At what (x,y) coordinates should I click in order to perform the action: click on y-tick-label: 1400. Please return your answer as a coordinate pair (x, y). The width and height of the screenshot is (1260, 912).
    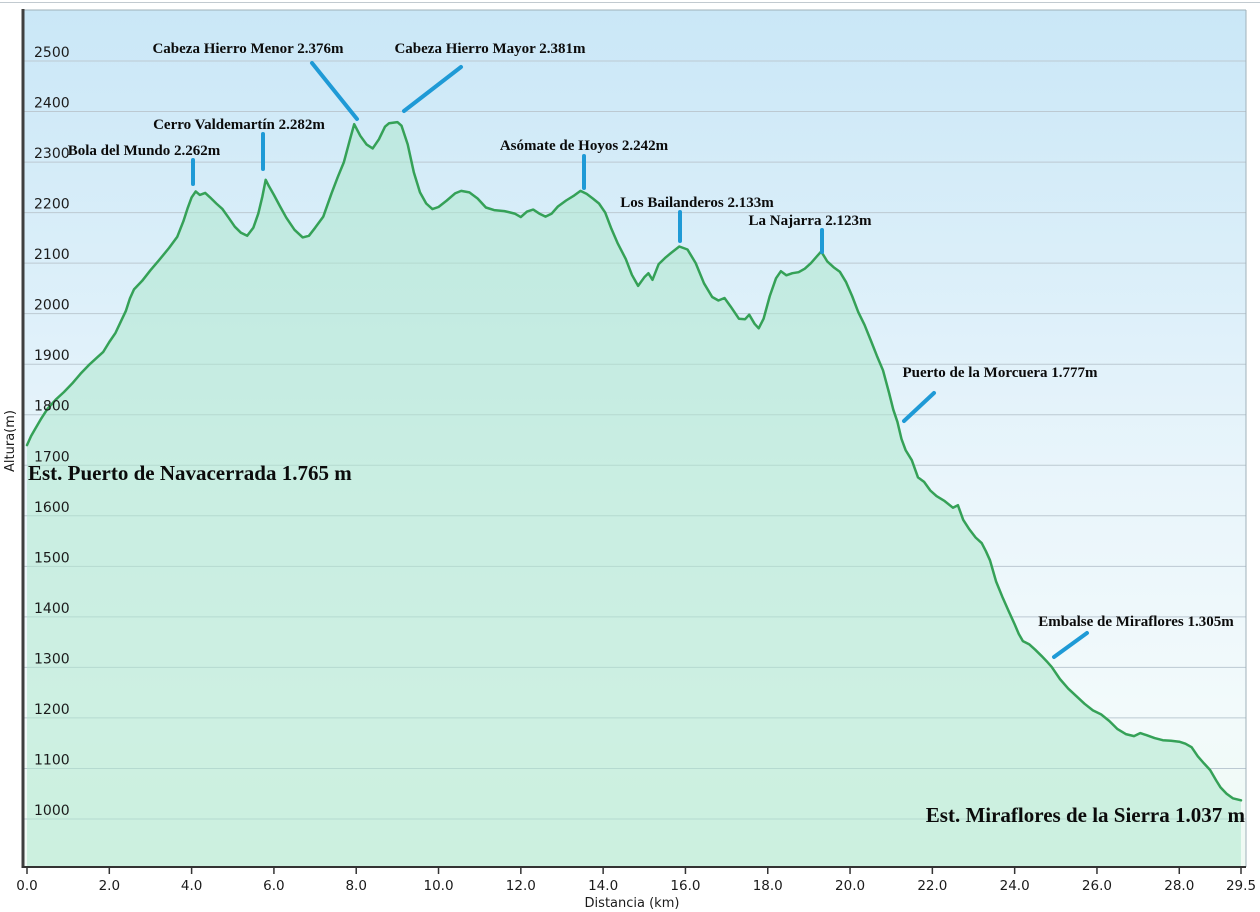
    Looking at the image, I should click on (52, 609).